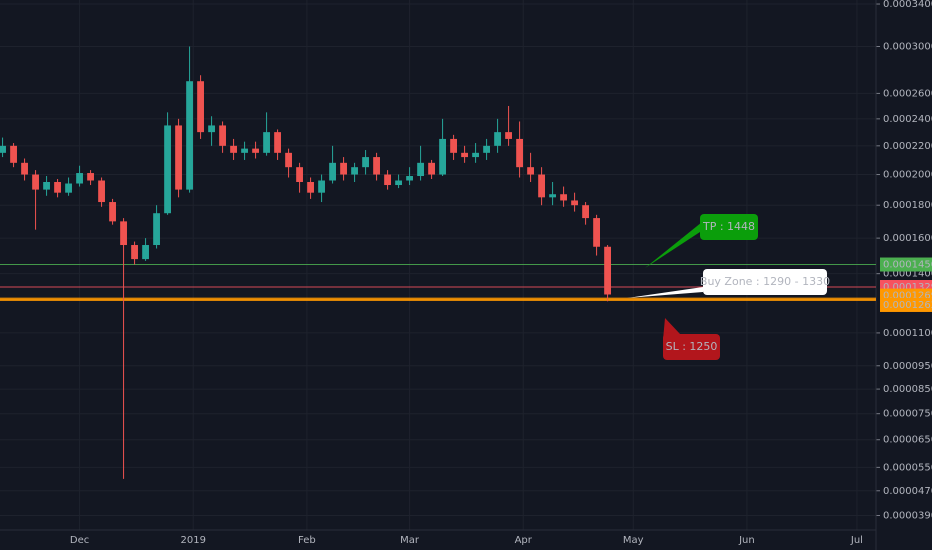 This screenshot has height=550, width=932. I want to click on x-tick-label: Apr, so click(524, 540).